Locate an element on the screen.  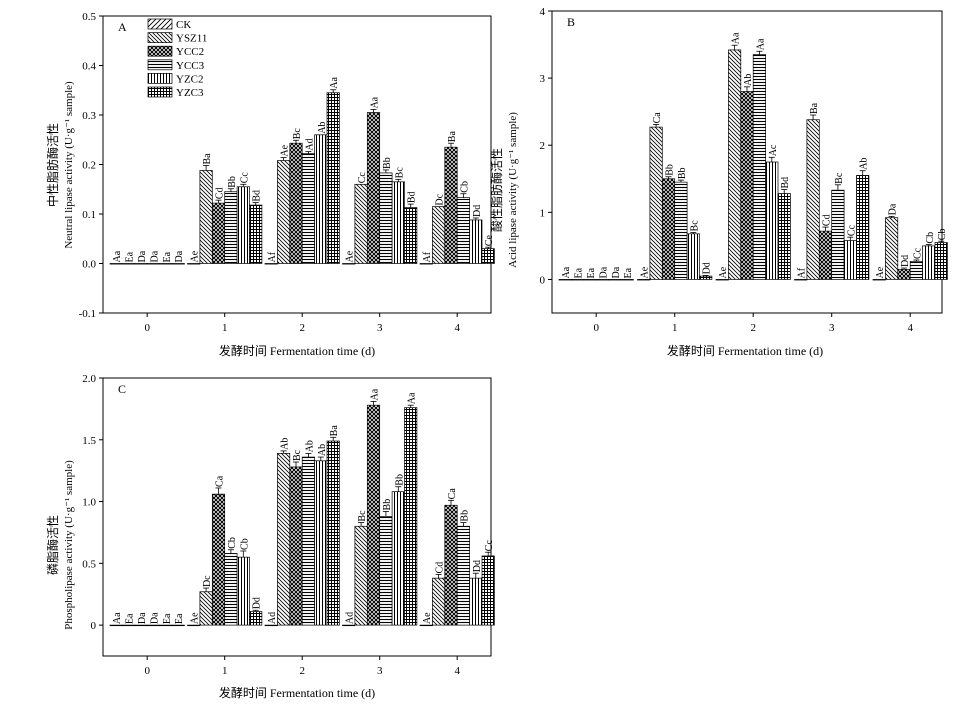
panel-c-xtick-label: 1 is located at coordinates (225, 671).